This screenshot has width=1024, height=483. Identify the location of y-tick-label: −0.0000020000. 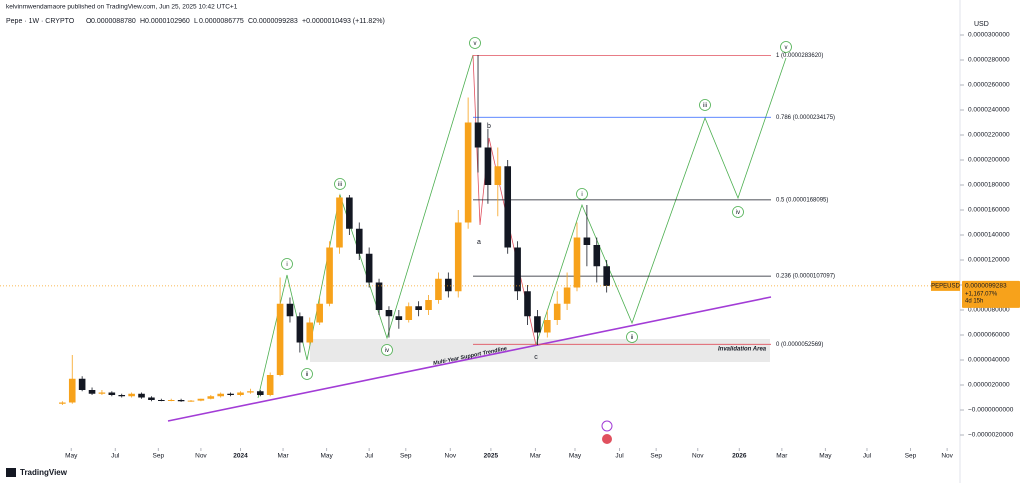
(991, 435).